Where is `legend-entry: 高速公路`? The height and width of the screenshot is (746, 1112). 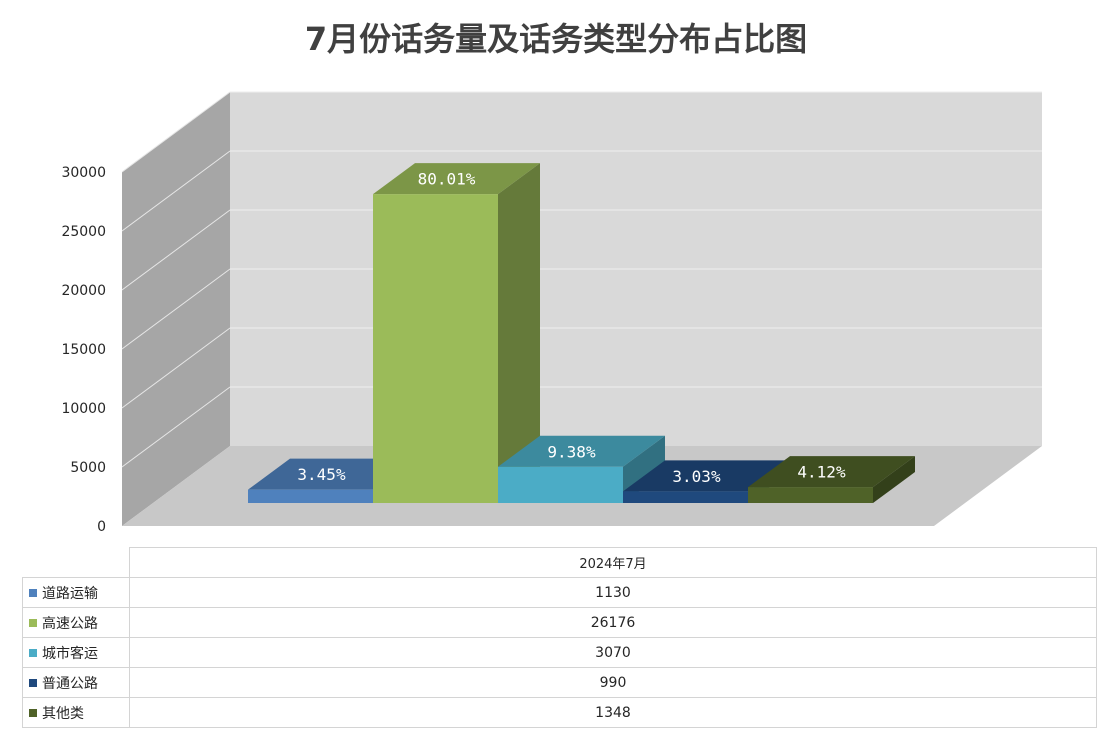 legend-entry: 高速公路 is located at coordinates (76, 622).